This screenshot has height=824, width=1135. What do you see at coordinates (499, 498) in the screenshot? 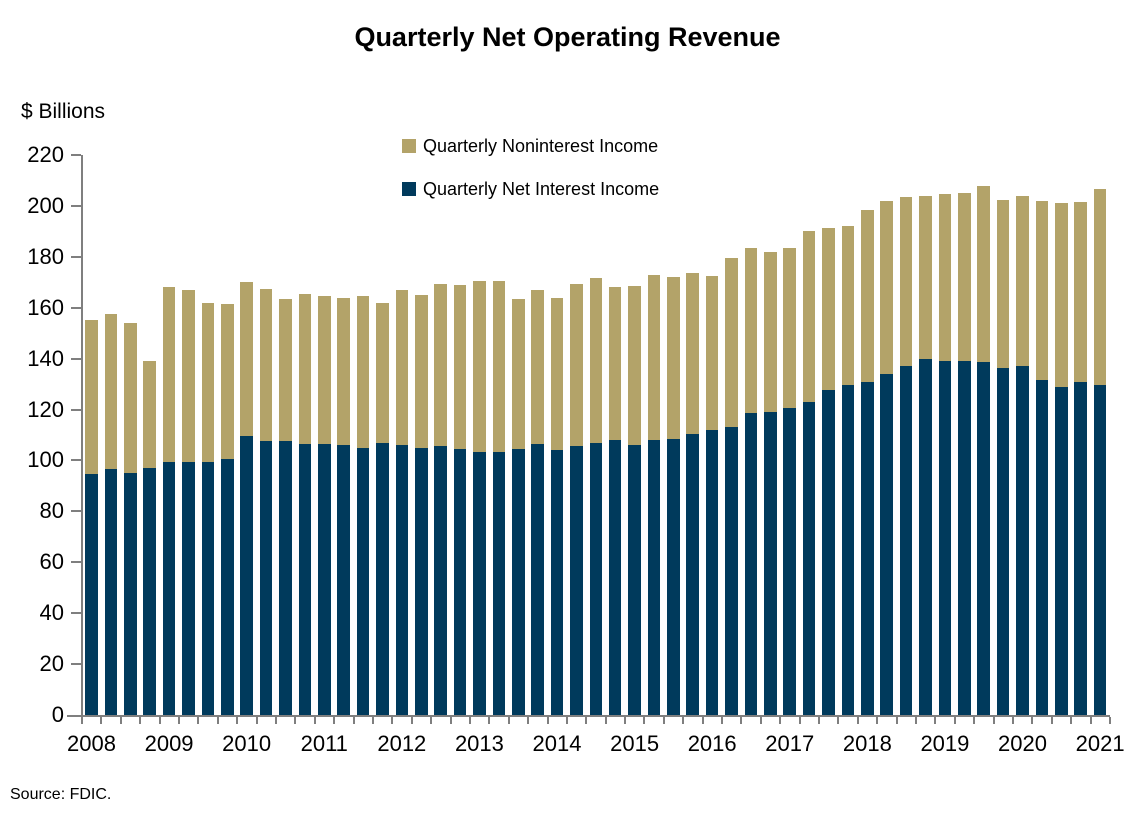
I see `bar-2013-q2` at bounding box center [499, 498].